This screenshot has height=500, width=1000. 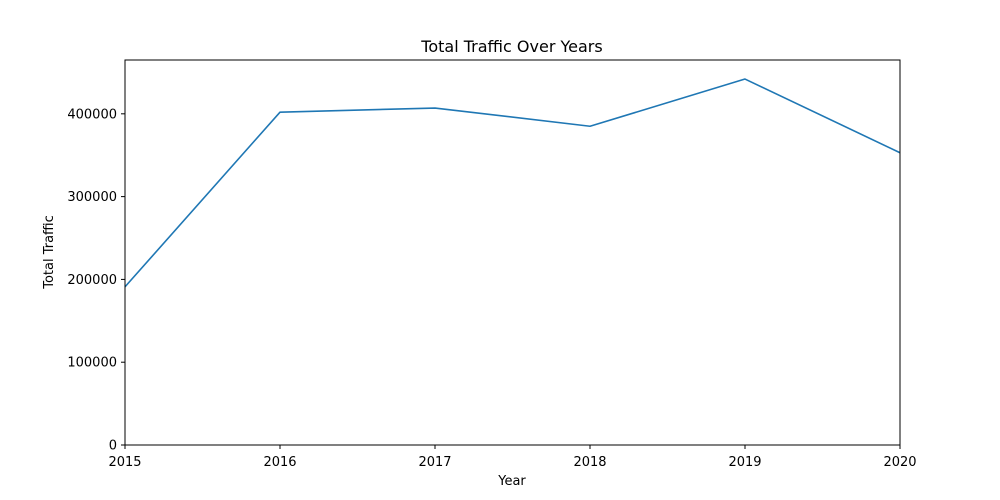 I want to click on y-tick-label: 0, so click(x=113, y=446).